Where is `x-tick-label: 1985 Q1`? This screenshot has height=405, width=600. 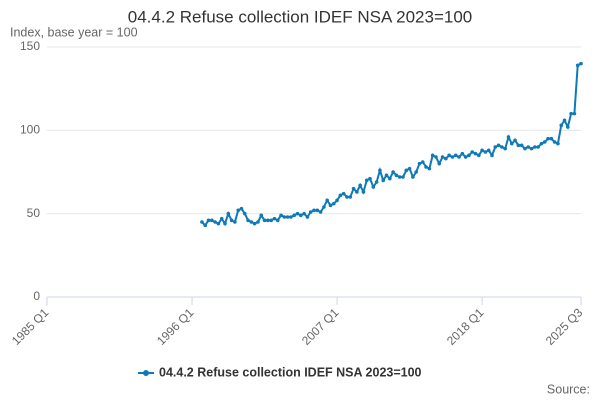
x-tick-label: 1985 Q1 is located at coordinates (30, 326).